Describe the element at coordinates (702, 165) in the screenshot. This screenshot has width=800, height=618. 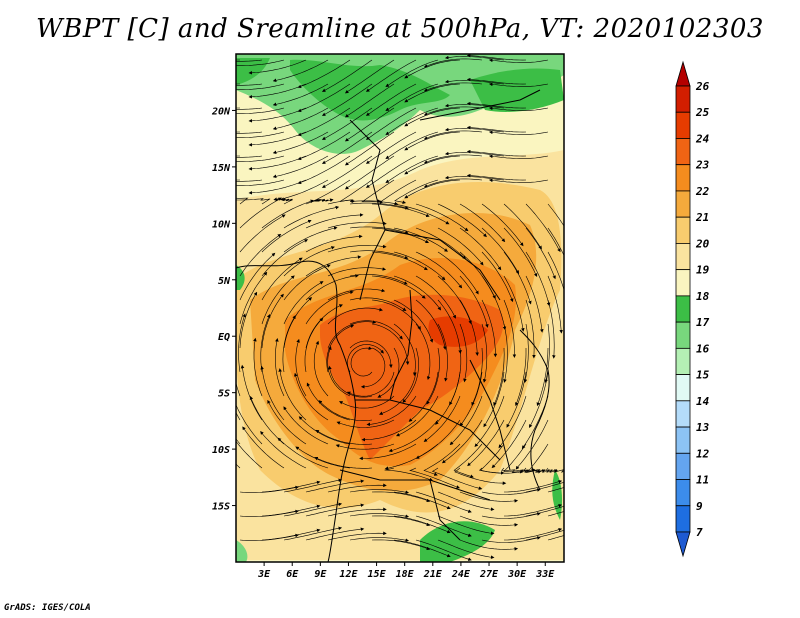
I see `colorbar-label: 23` at that location.